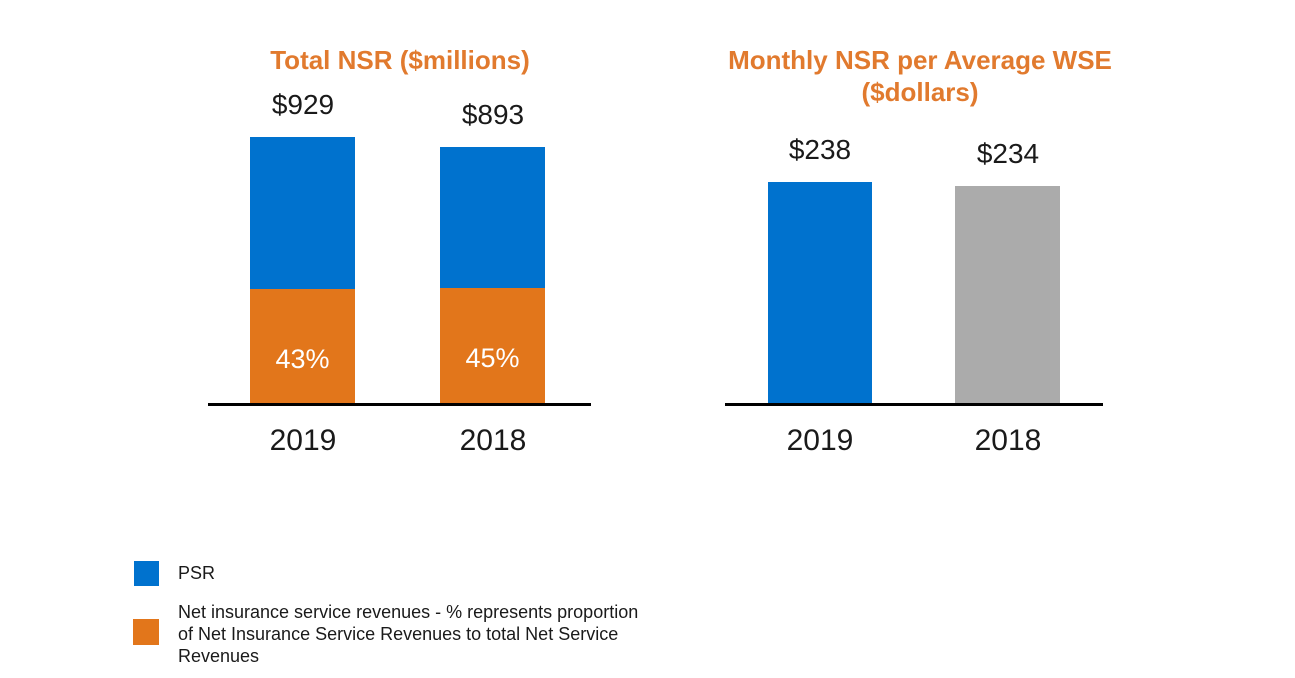 This screenshot has width=1295, height=678. I want to click on chart-title-line-1: Monthly NSR per Average WSE, so click(920, 60).